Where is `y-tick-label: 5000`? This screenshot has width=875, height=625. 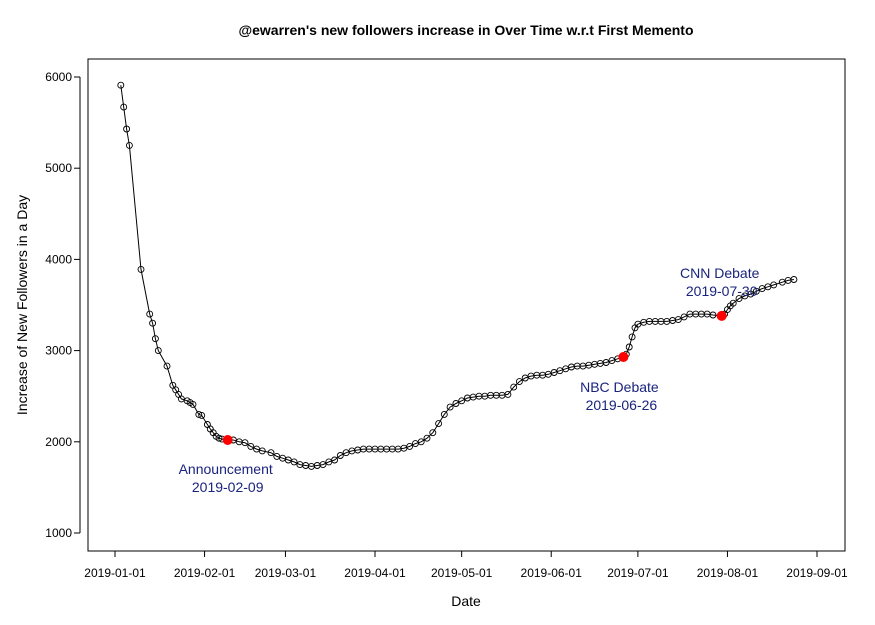
y-tick-label: 5000 is located at coordinates (58, 168).